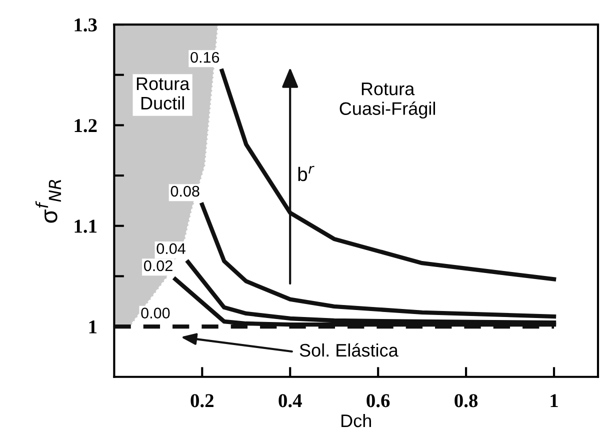 The width and height of the screenshot is (601, 446). Describe the element at coordinates (48, 201) in the screenshot. I see `y-axis-title: σ$^{f}$$_{NR}$` at that location.